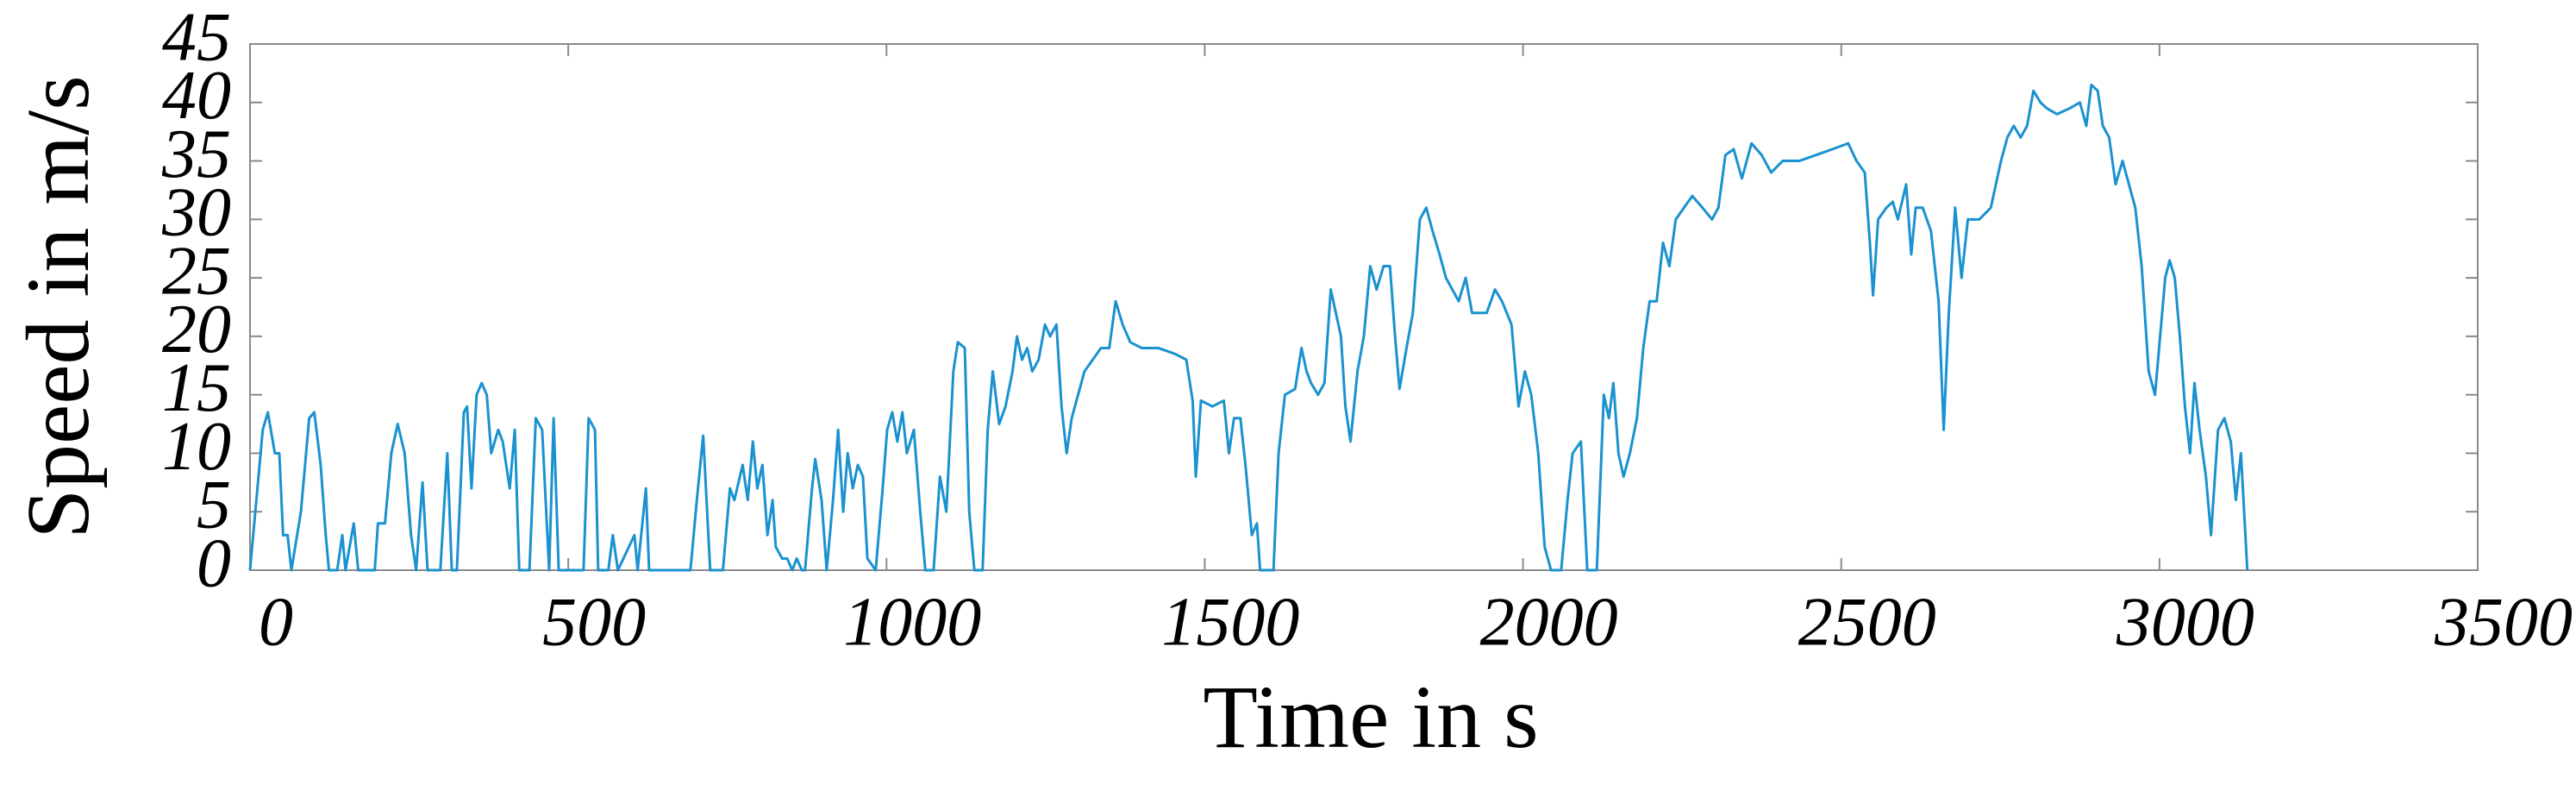 Image resolution: width=2576 pixels, height=791 pixels. What do you see at coordinates (196, 271) in the screenshot?
I see `y-tick-label: 25` at bounding box center [196, 271].